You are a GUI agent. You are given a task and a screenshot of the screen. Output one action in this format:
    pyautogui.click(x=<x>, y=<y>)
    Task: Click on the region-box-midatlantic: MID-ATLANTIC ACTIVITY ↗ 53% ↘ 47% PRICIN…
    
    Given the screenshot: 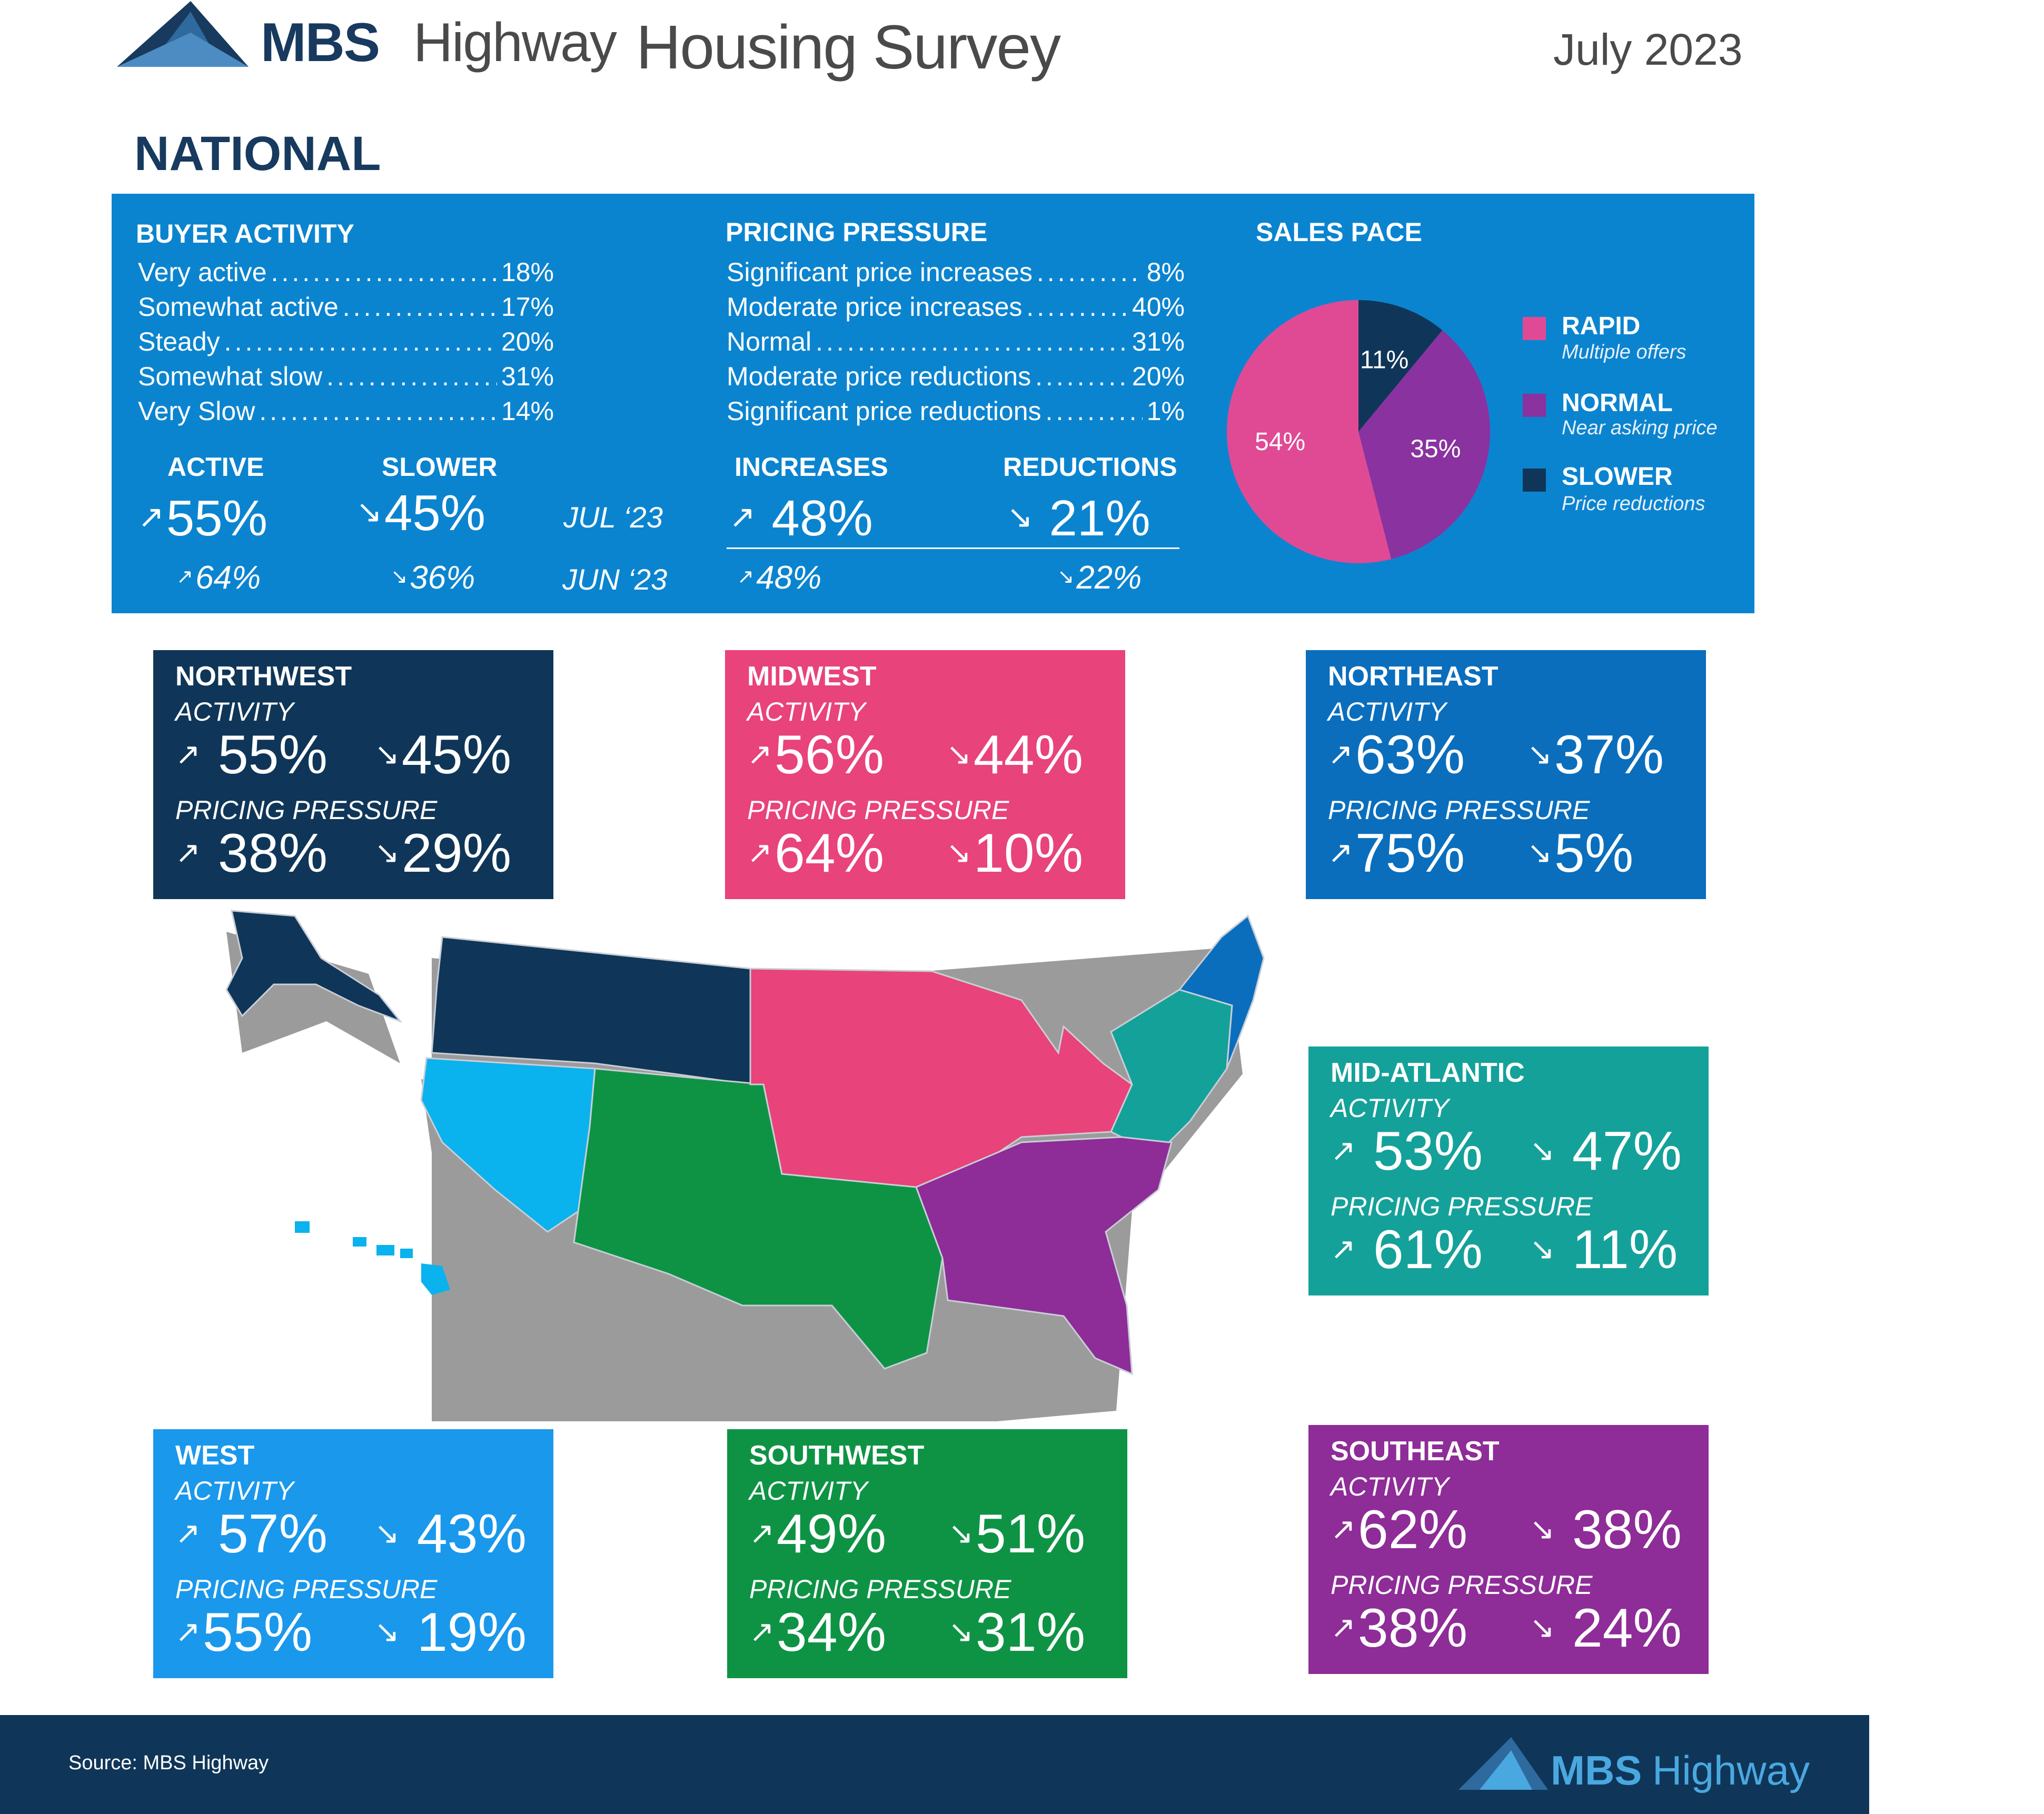 What is the action you would take?
    pyautogui.click(x=1509, y=1170)
    